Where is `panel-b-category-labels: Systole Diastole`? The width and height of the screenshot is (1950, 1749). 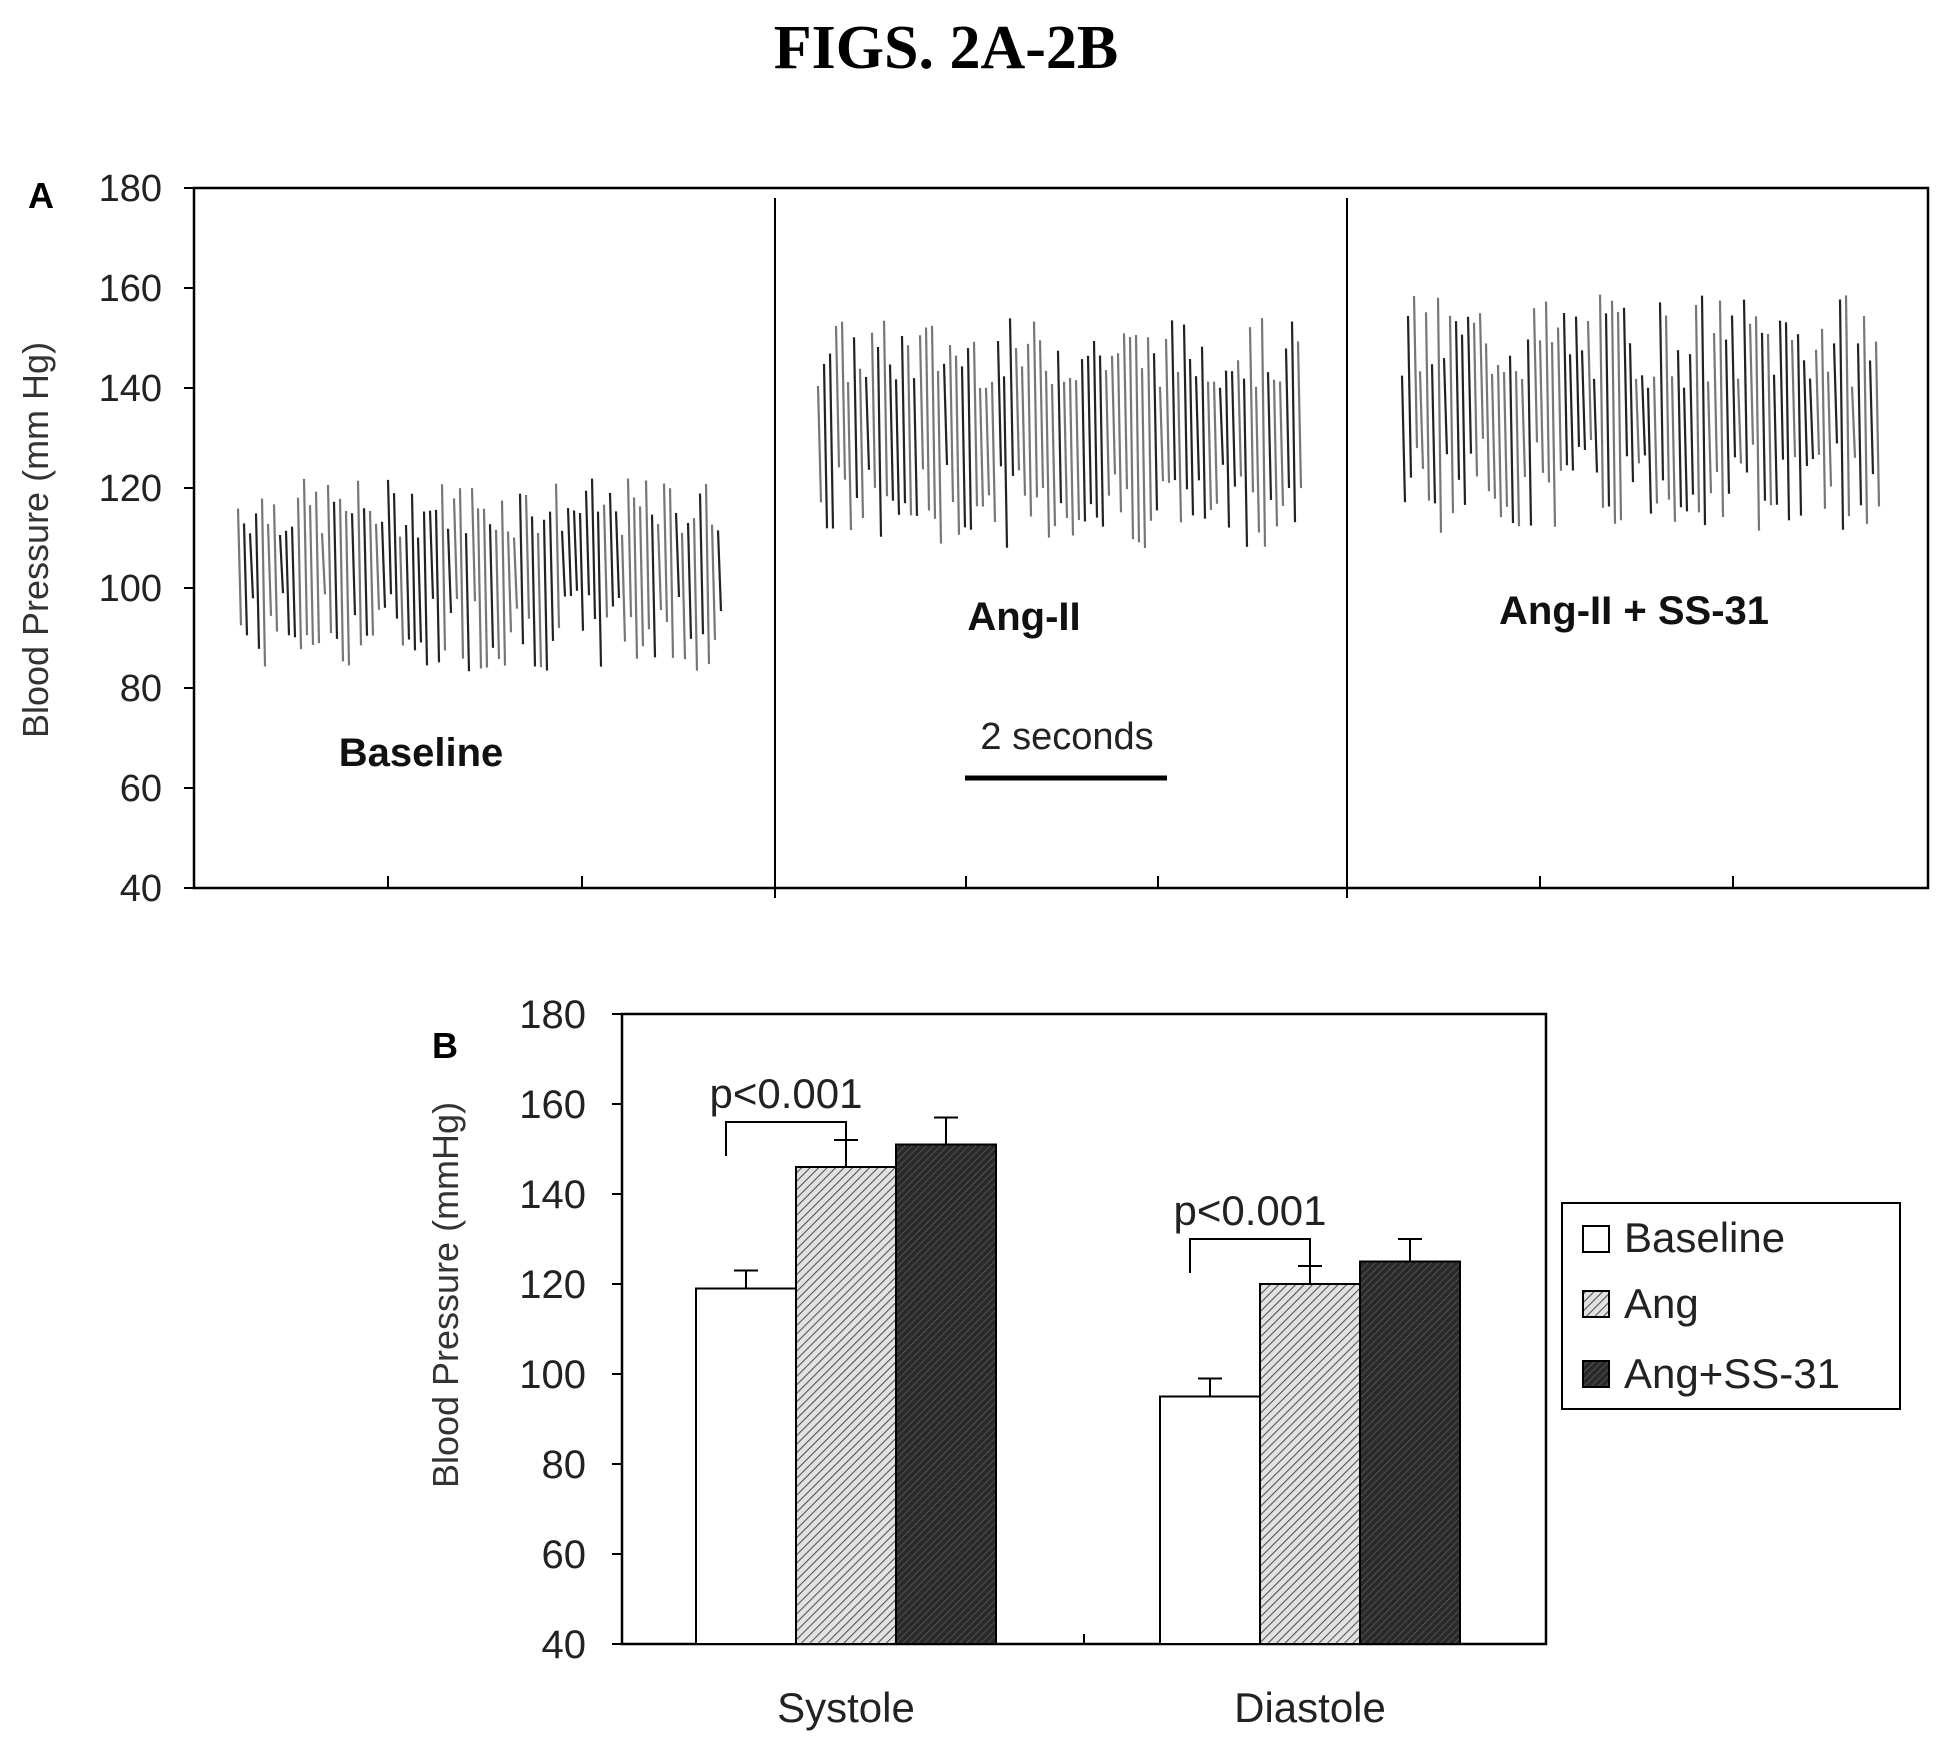 panel-b-category-labels: Systole Diastole is located at coordinates (1081, 1707).